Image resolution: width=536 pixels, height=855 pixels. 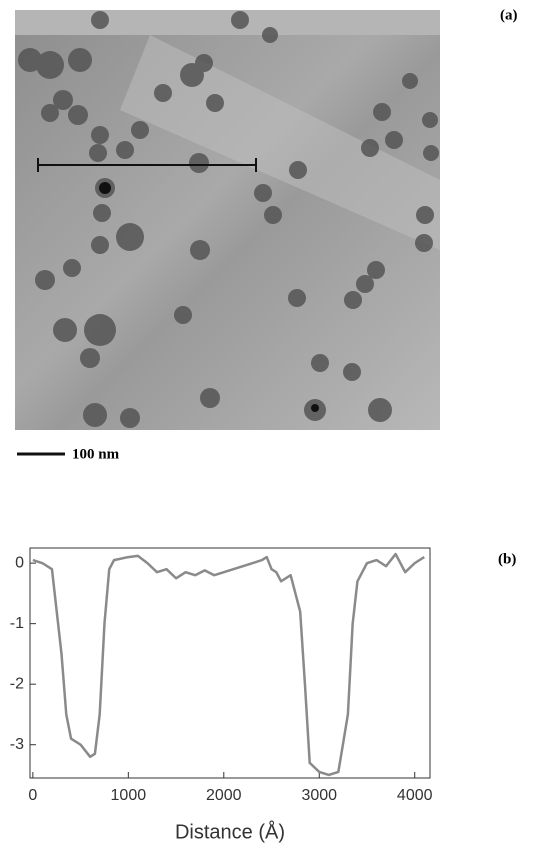 I want to click on y-tick-label: 0, so click(x=19, y=562).